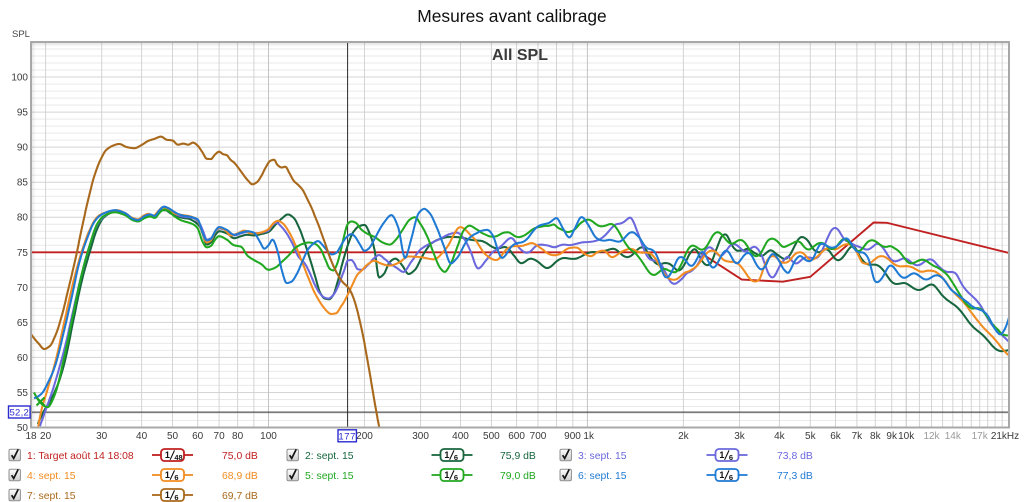  Describe the element at coordinates (906, 436) in the screenshot. I see `svg-text: 10k` at that location.